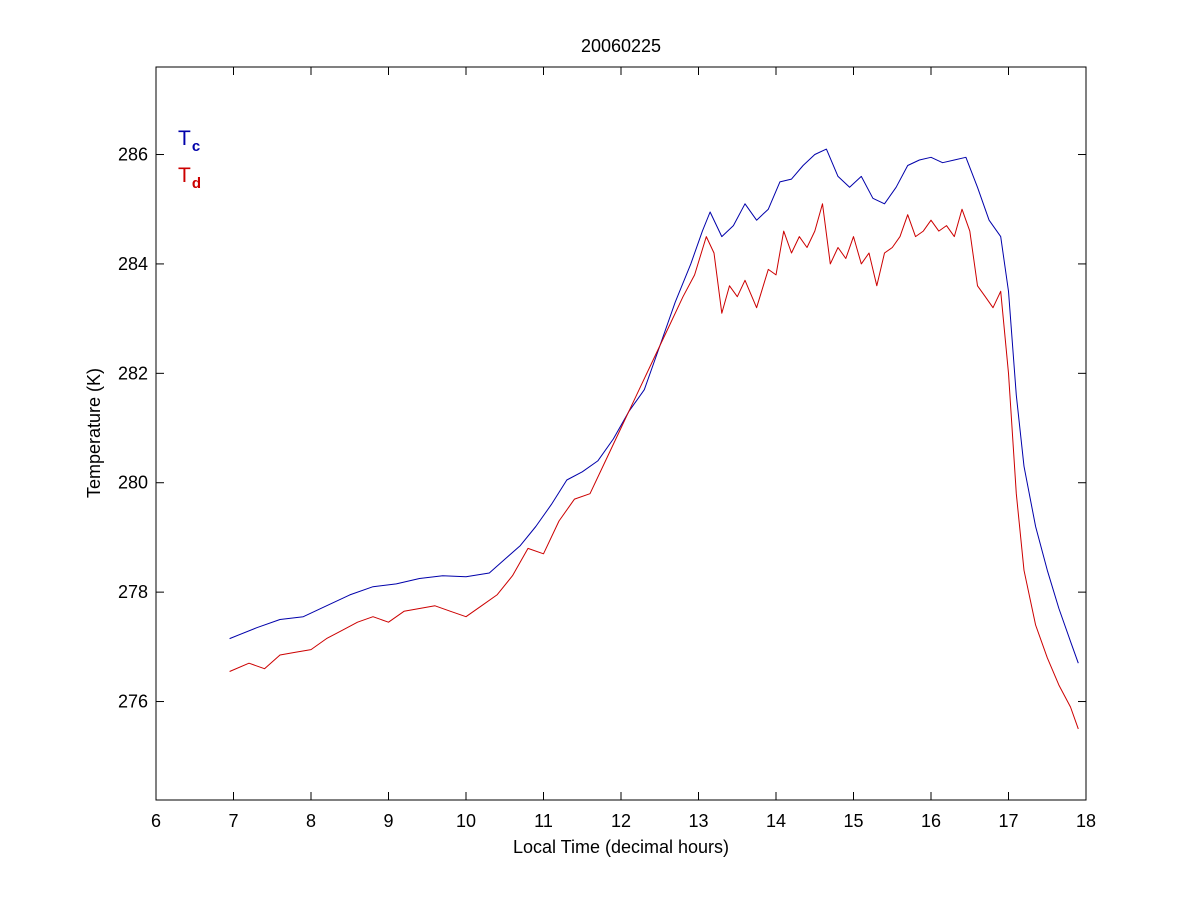 This screenshot has width=1200, height=905. What do you see at coordinates (189, 178) in the screenshot?
I see `legend-entry-d: Td` at bounding box center [189, 178].